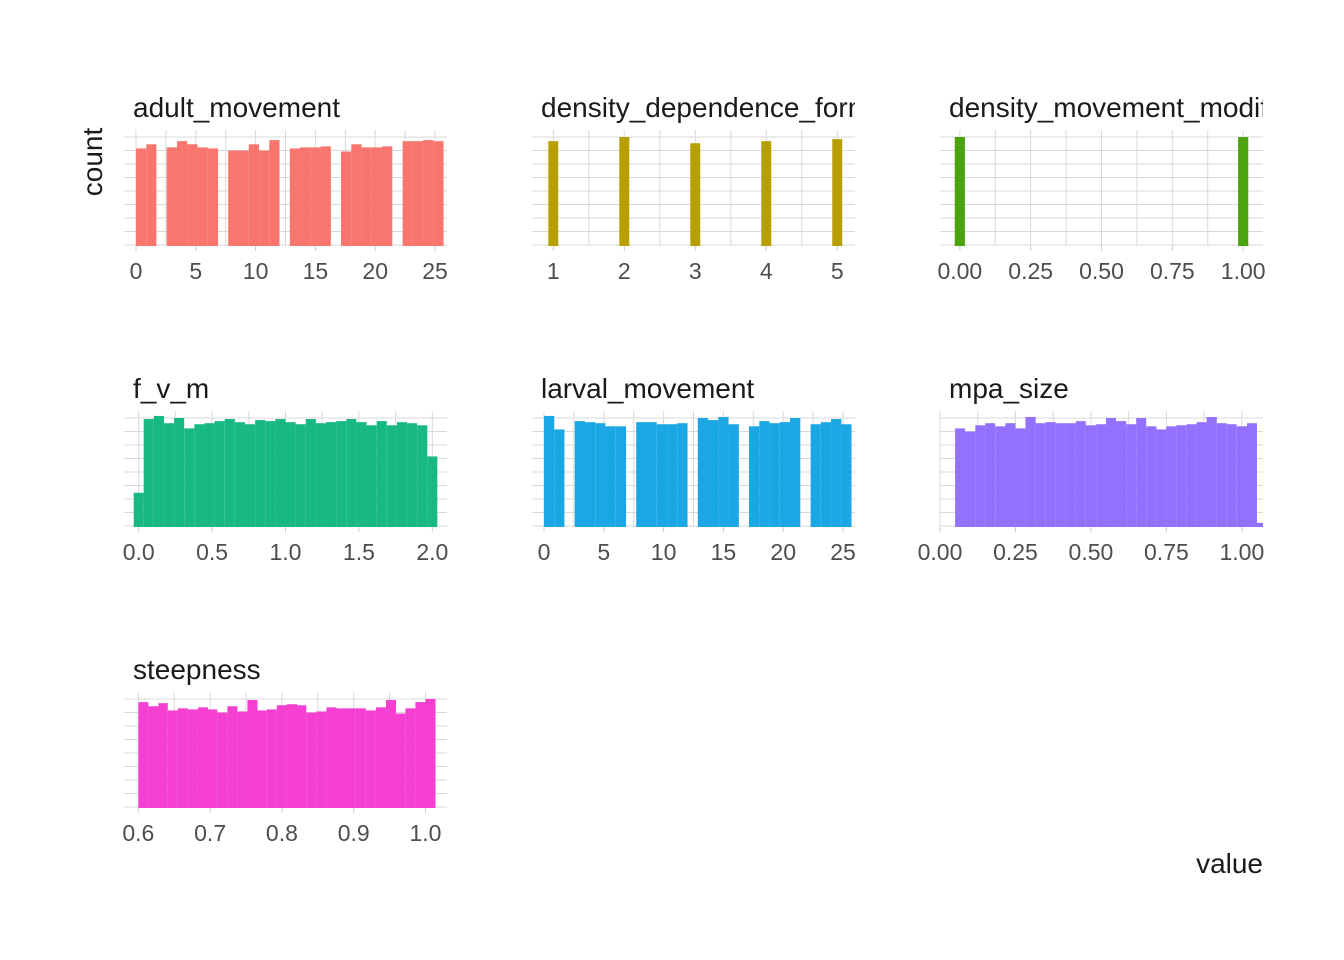 Image resolution: width=1344 pixels, height=960 pixels. What do you see at coordinates (92, 162) in the screenshot?
I see `y-axis-title: count` at bounding box center [92, 162].